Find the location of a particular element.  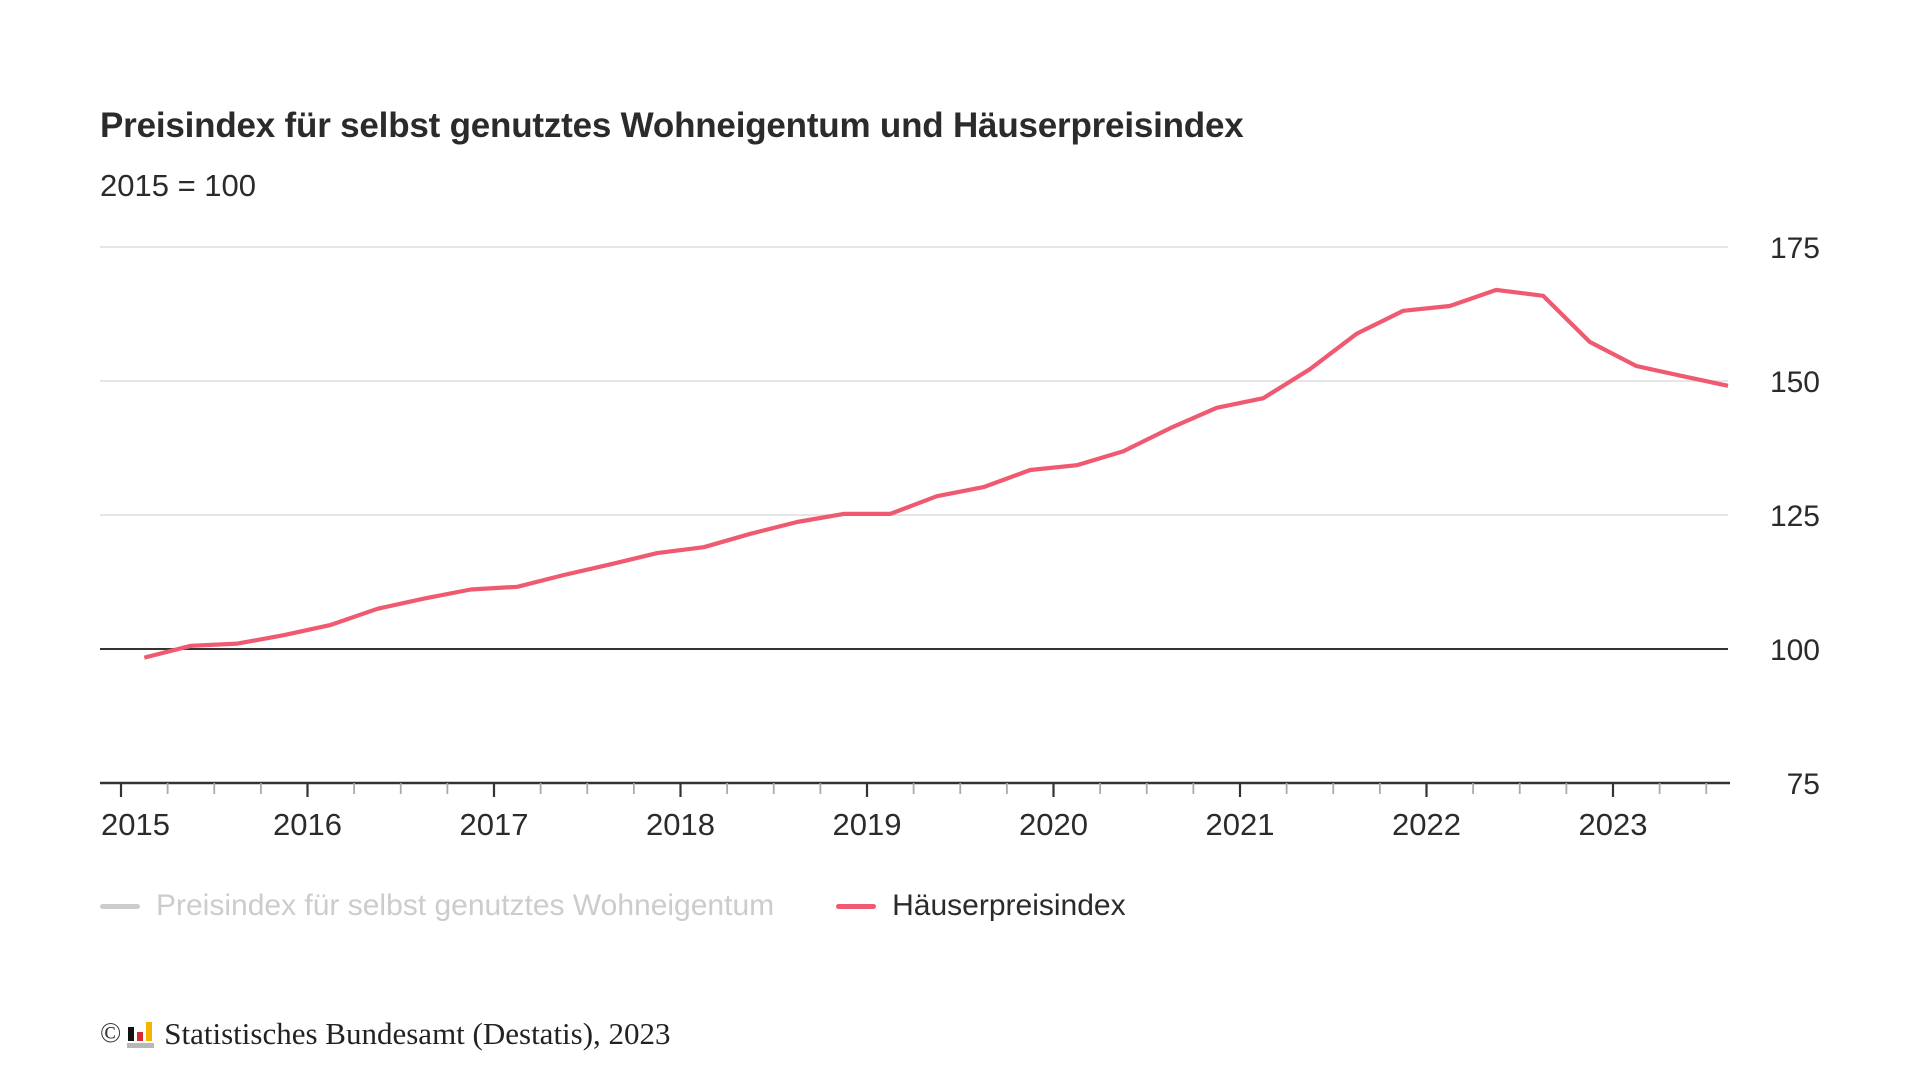

copyright-icon: © is located at coordinates (111, 1033).